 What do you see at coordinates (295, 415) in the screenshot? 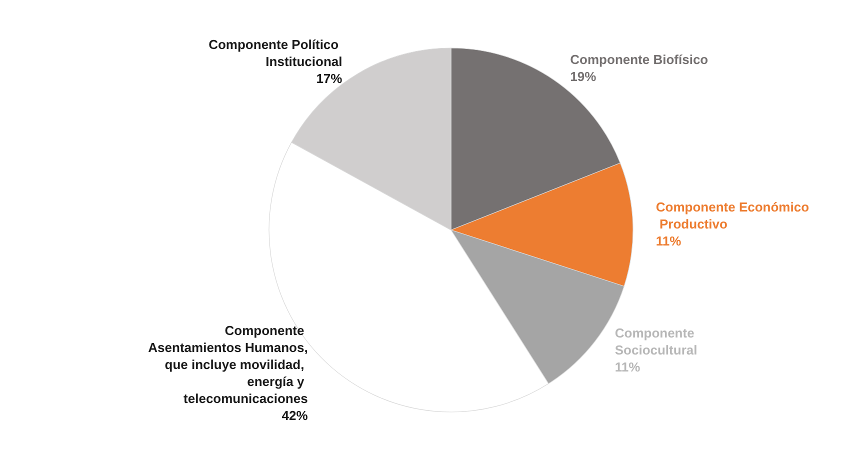
I see `data-label: 42%` at bounding box center [295, 415].